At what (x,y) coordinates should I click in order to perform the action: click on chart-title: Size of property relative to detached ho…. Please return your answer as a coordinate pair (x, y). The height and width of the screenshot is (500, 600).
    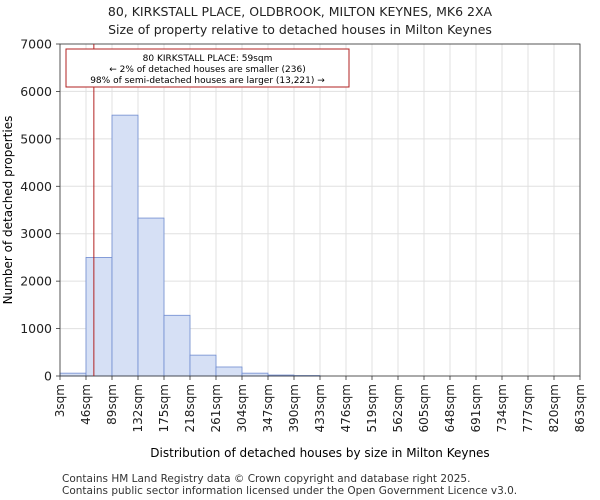
    Looking at the image, I should click on (300, 29).